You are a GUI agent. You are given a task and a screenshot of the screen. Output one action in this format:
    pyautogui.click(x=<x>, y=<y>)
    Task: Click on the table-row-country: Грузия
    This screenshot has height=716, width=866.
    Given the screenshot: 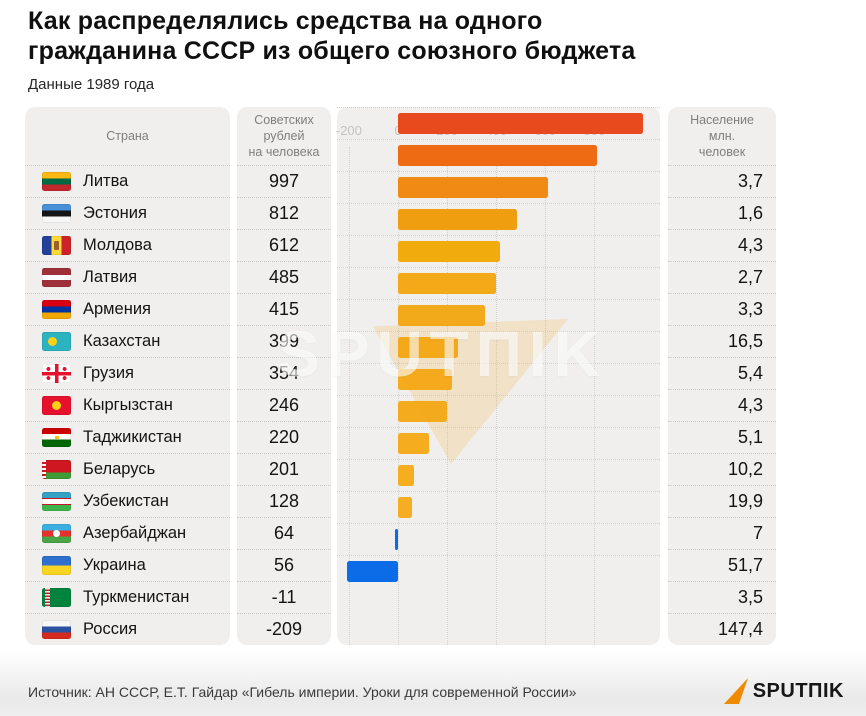 What is the action you would take?
    pyautogui.click(x=127, y=373)
    